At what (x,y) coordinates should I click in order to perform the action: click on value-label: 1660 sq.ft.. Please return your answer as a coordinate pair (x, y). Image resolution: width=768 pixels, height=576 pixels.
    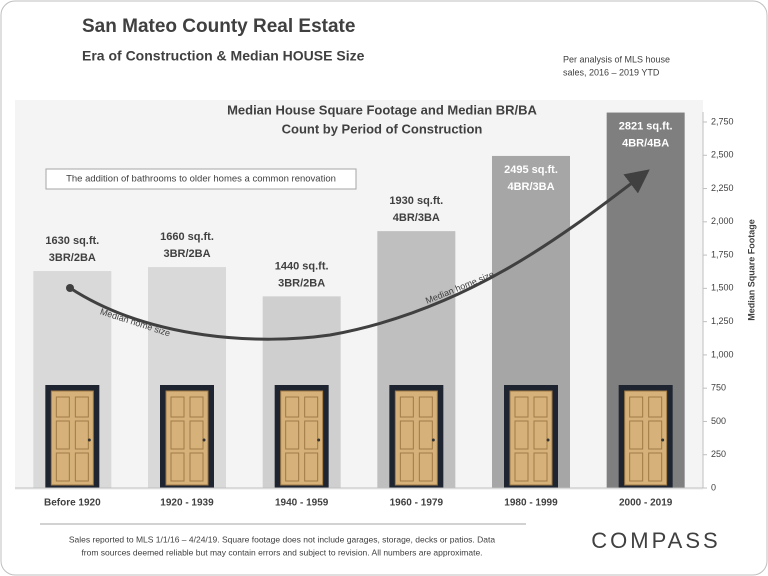
    Looking at the image, I should click on (187, 237).